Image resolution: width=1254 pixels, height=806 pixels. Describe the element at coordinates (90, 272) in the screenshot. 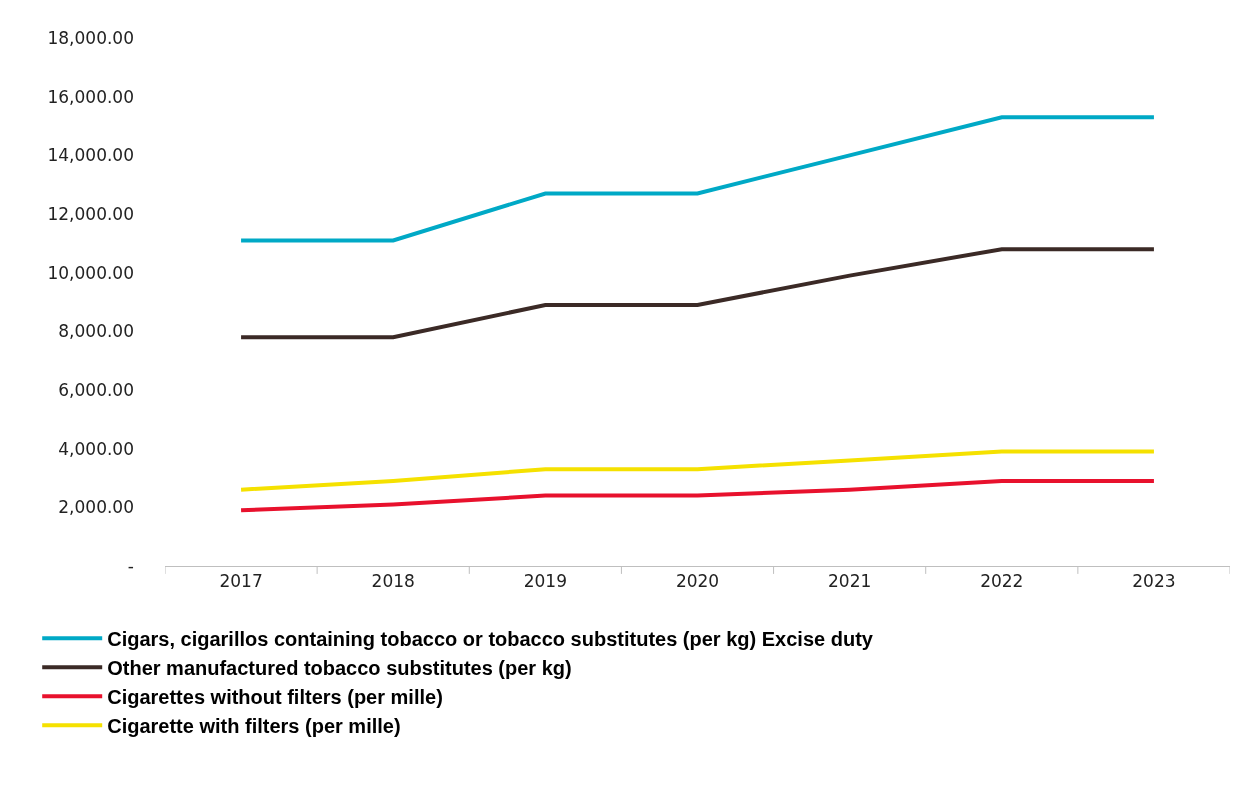

I see `y-tick-label: 10,000.00` at that location.